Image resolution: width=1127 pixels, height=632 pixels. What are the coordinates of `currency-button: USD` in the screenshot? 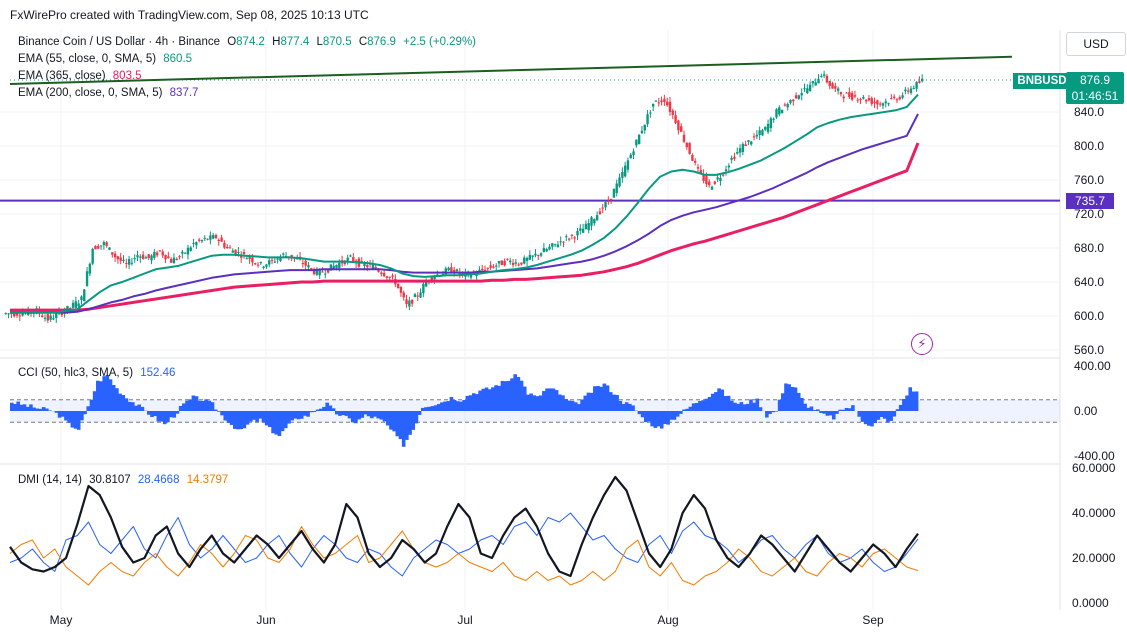 It's located at (1096, 44).